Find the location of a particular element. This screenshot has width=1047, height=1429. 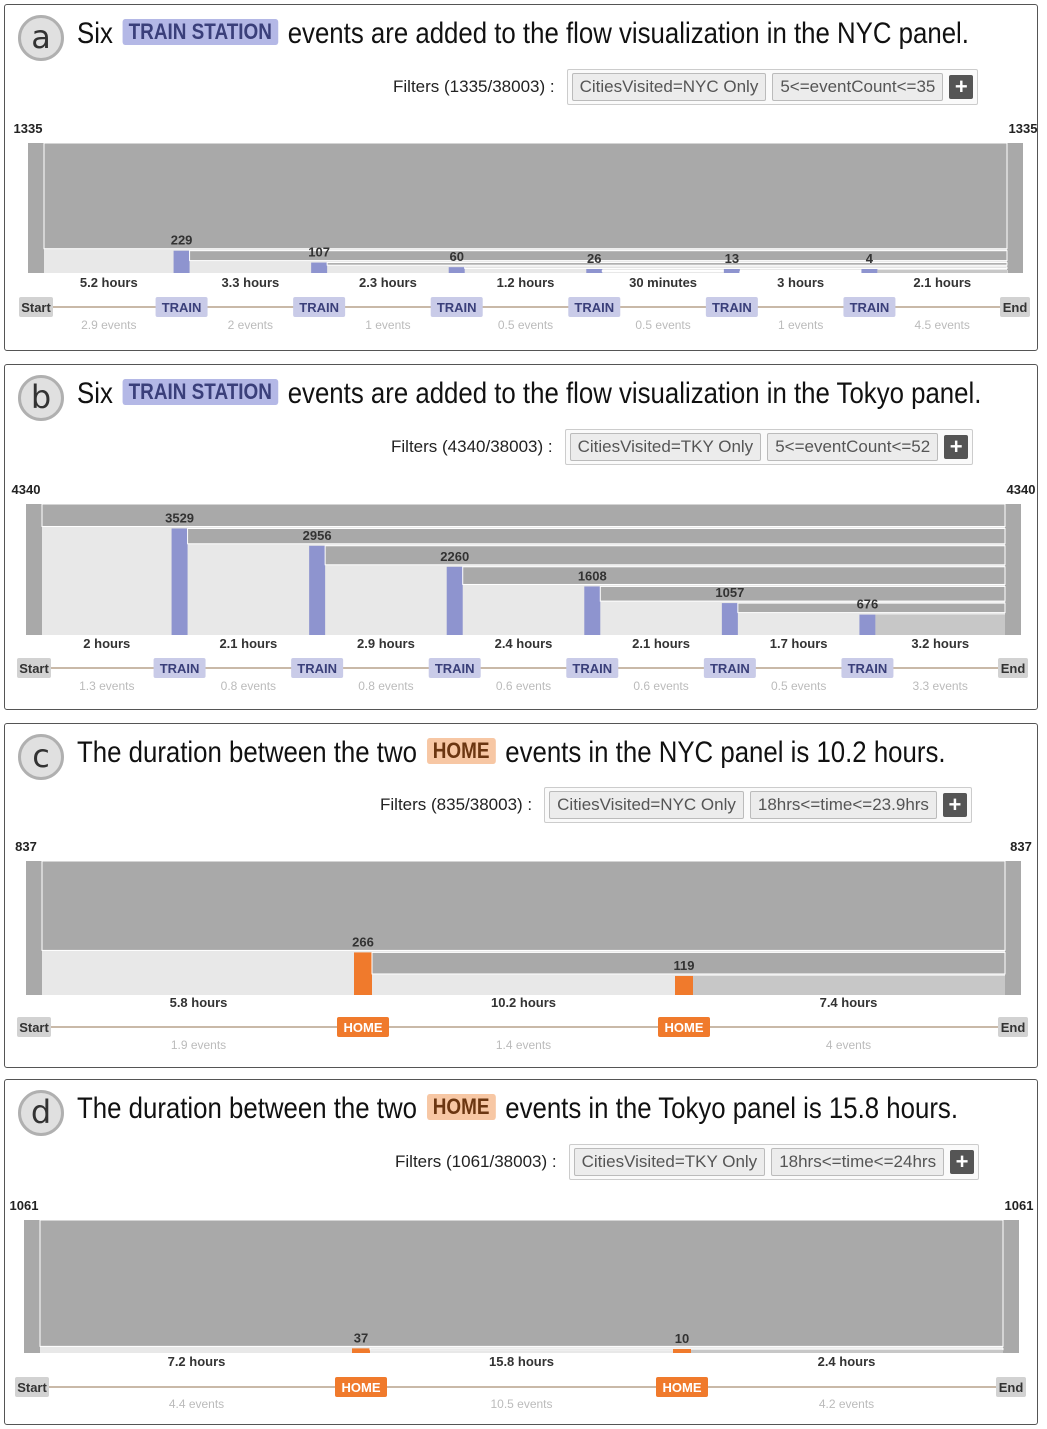

event-count-label: 229 is located at coordinates (182, 240).